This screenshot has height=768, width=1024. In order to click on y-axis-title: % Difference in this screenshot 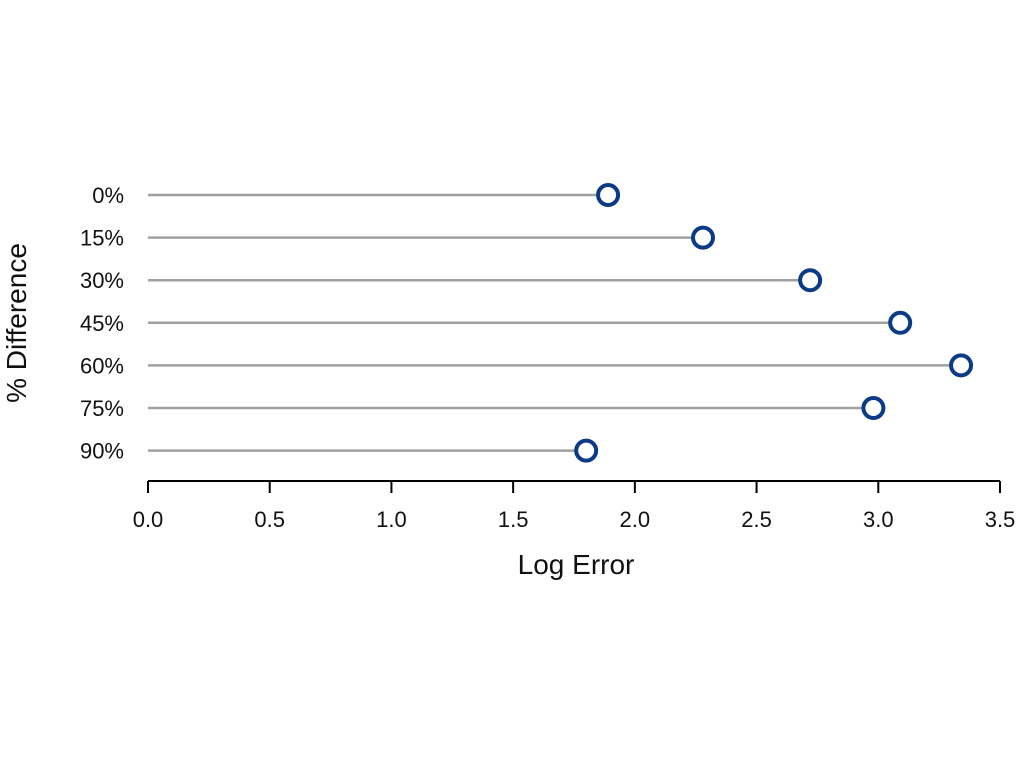, I will do `click(16, 323)`.